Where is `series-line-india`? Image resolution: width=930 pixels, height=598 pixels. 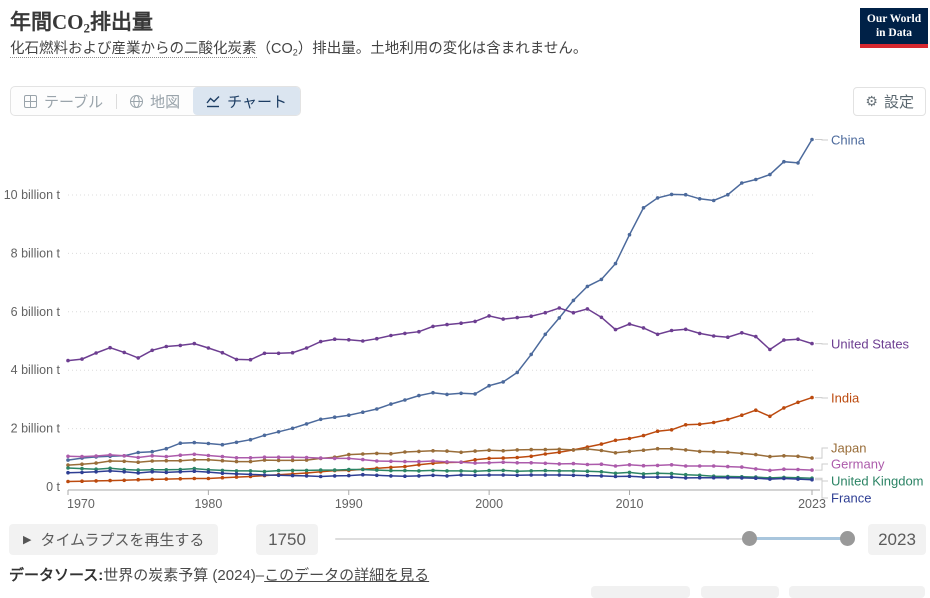
series-line-india is located at coordinates (440, 440).